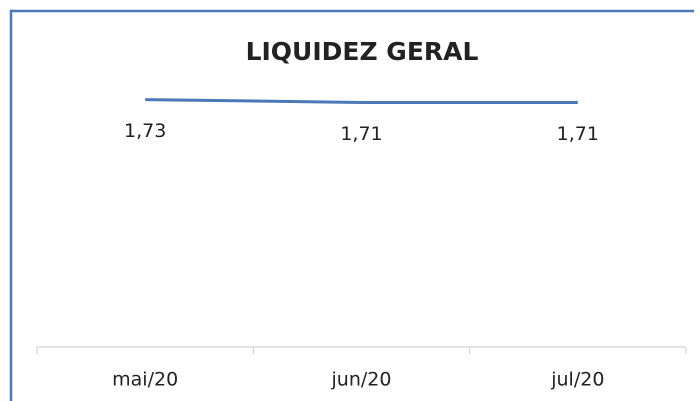 This screenshot has width=700, height=401. What do you see at coordinates (361, 380) in the screenshot?
I see `x-tick-label: jun/20` at bounding box center [361, 380].